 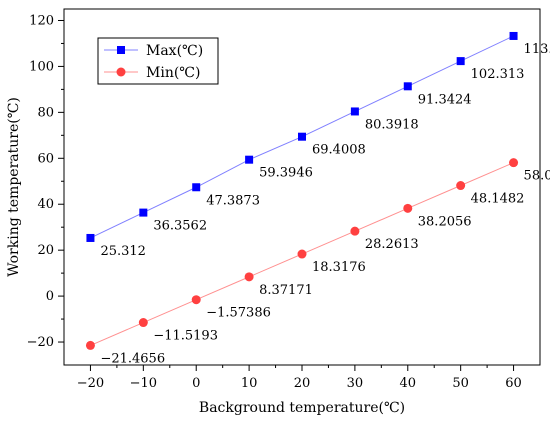 What do you see at coordinates (121, 72) in the screenshot?
I see `min-legend-marker` at bounding box center [121, 72].